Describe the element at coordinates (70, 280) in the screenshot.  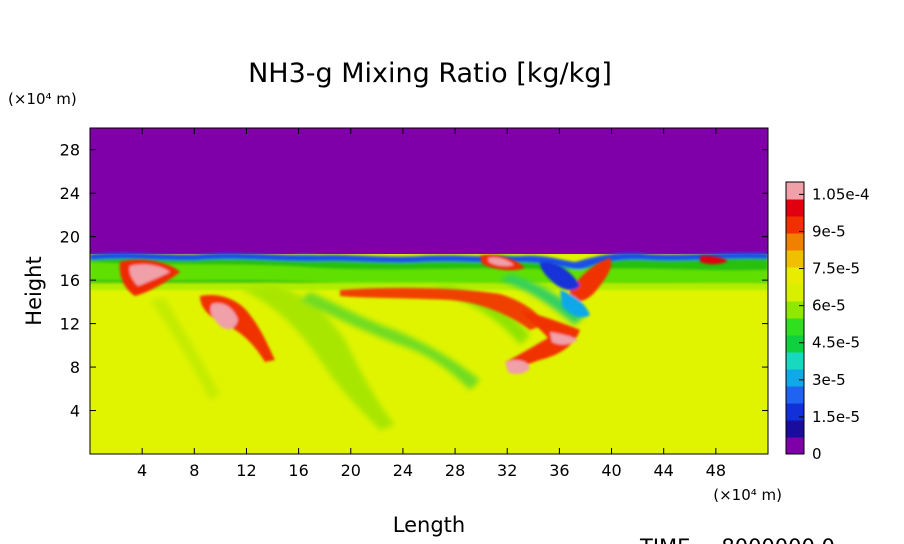
I see `y-tick-label: 16` at that location.